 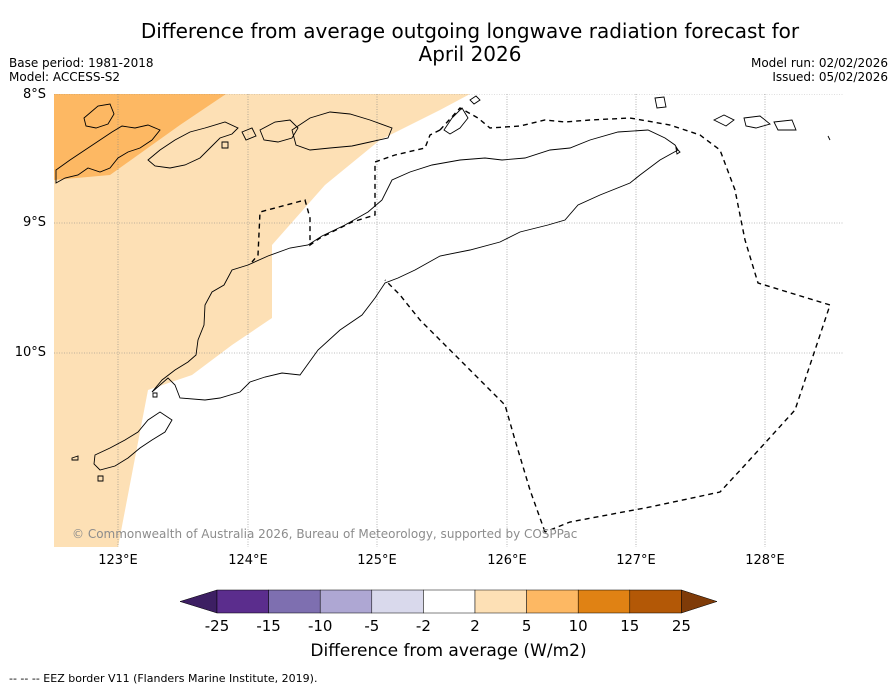 What do you see at coordinates (65, 77) in the screenshot?
I see `model-name: Model: ACCESS-S2` at bounding box center [65, 77].